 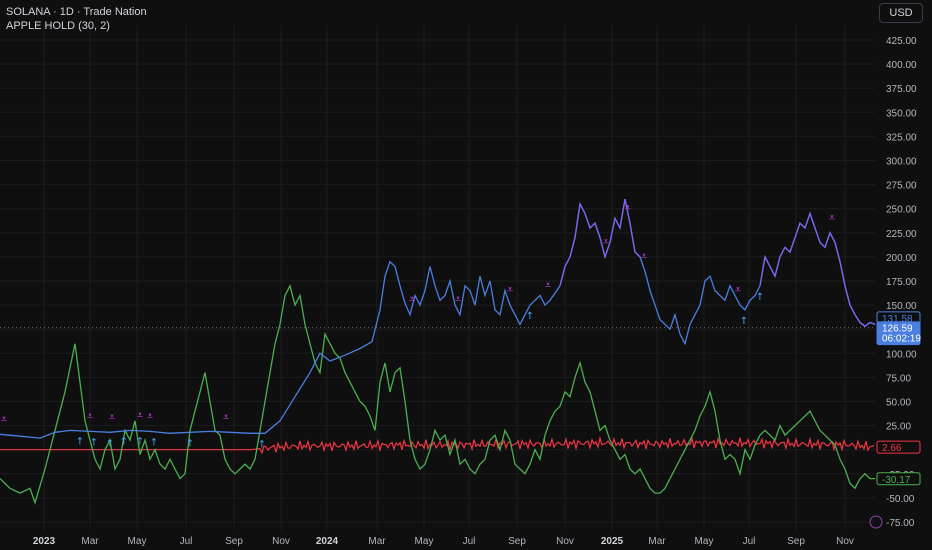 I want to click on y-tick-label: 425.00, so click(x=901, y=41).